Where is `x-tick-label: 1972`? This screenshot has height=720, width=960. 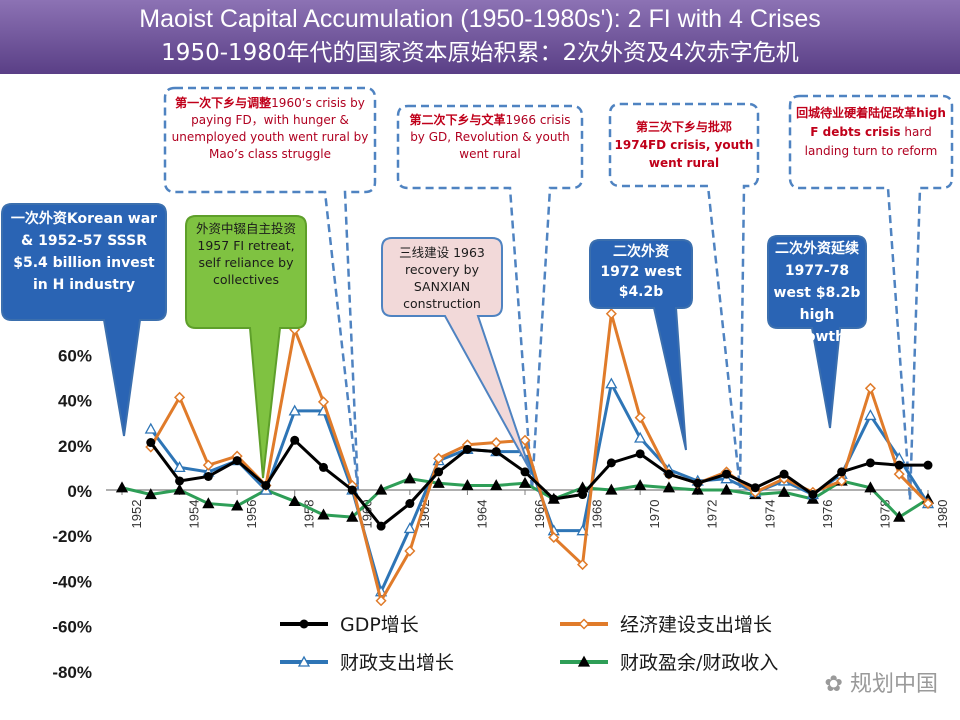 x-tick-label: 1972 is located at coordinates (712, 514).